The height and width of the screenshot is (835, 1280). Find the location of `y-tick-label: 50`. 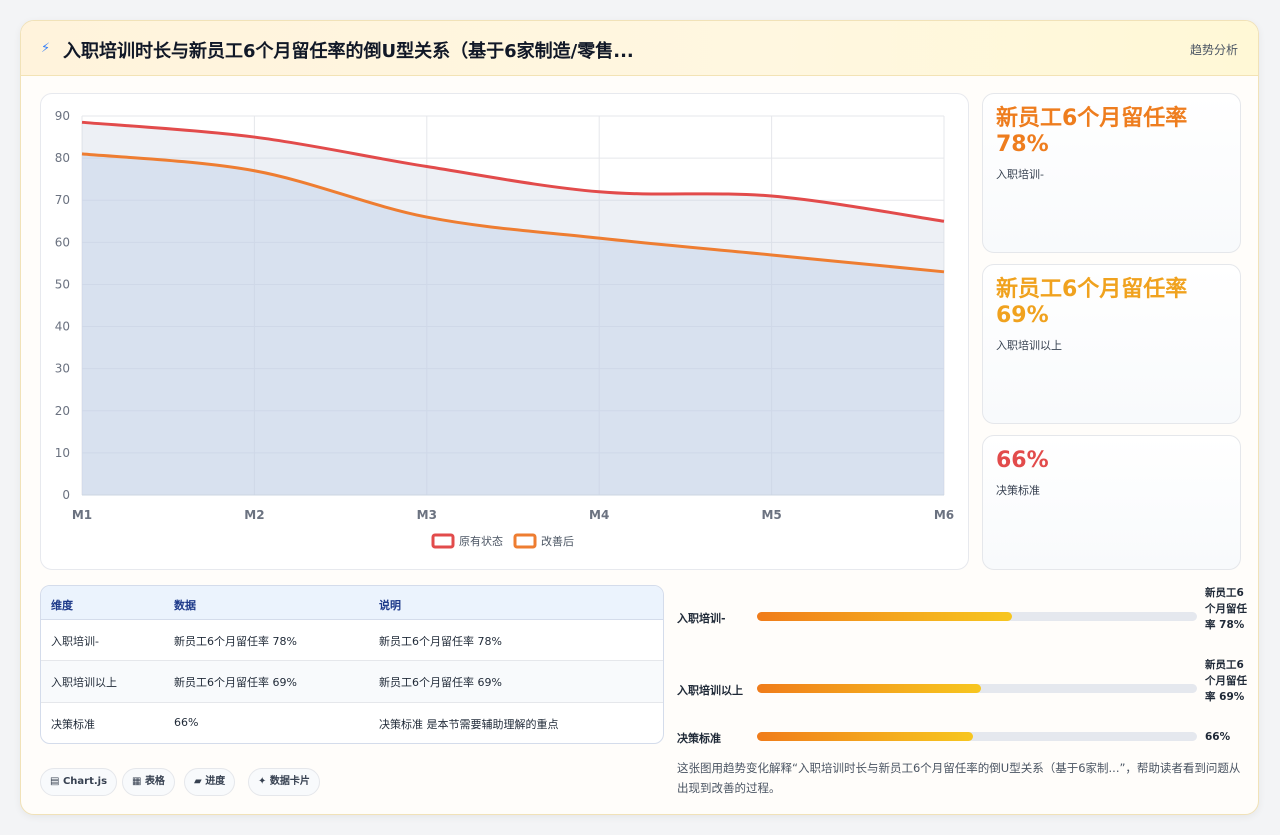

y-tick-label: 50 is located at coordinates (62, 284).